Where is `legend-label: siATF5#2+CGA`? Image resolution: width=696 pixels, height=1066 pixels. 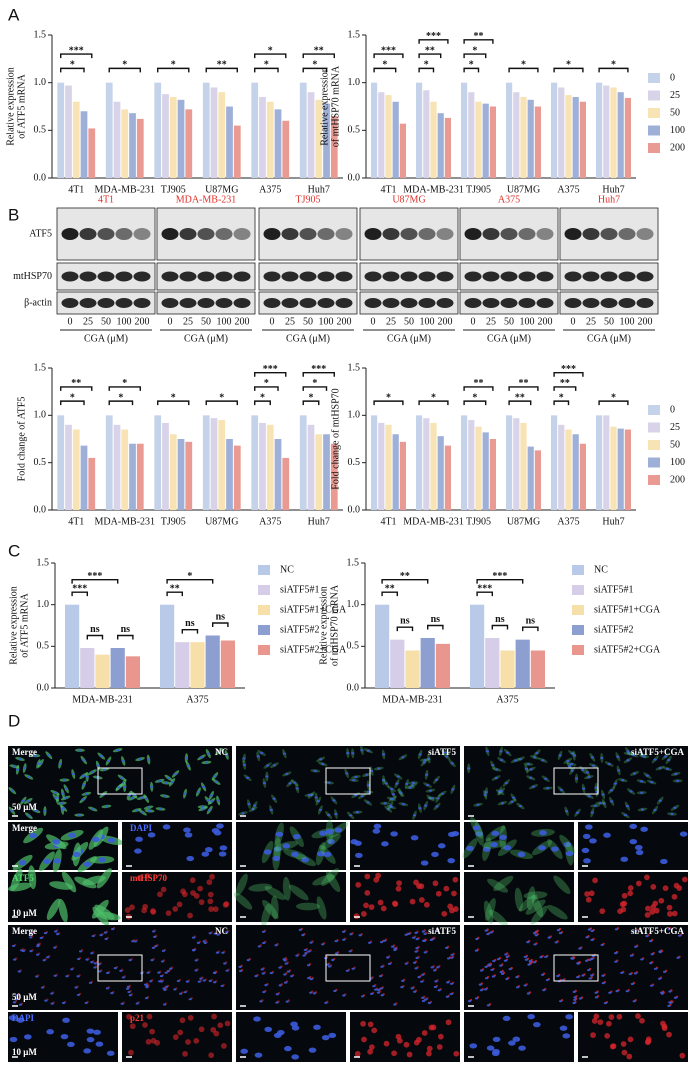 legend-label: siATF5#2+CGA is located at coordinates (313, 649).